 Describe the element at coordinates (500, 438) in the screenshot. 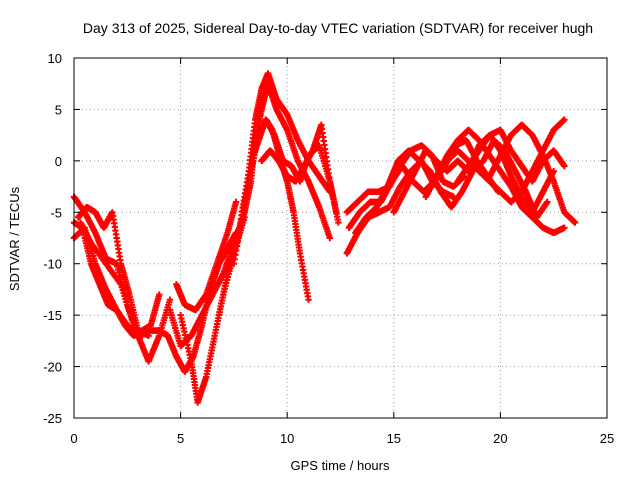

I see `x-tick-label: 20` at that location.